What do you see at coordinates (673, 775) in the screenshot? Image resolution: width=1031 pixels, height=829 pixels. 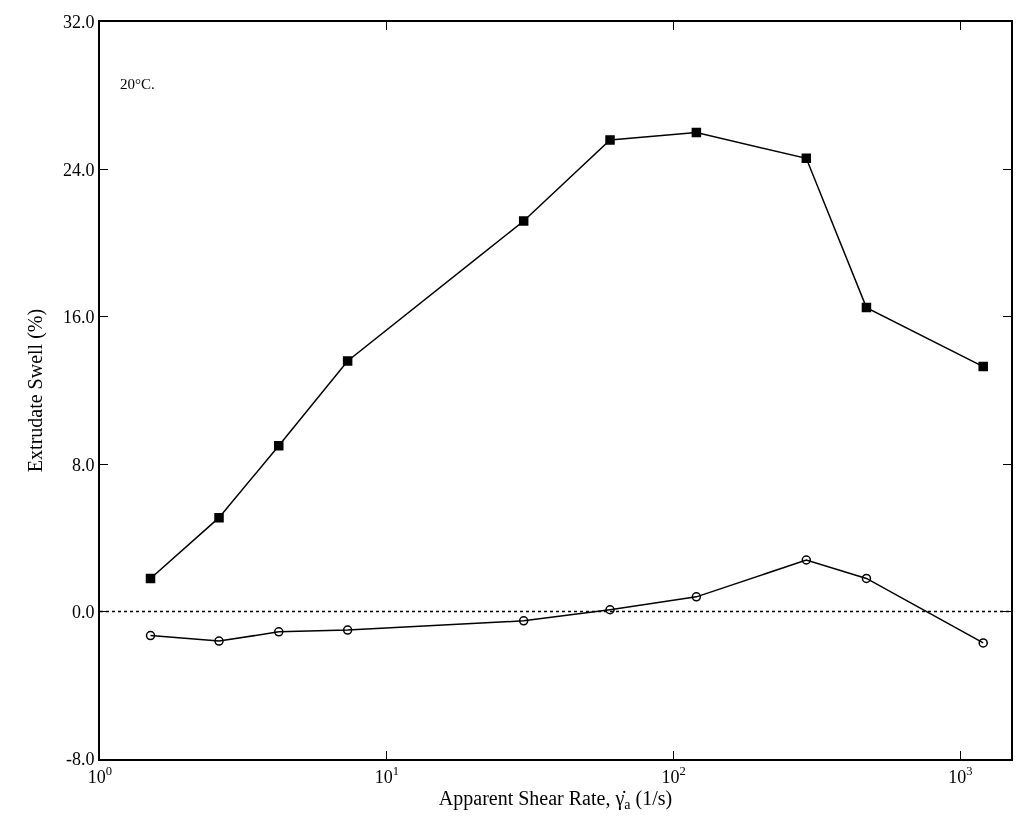 I see `x-tick-label: 10$^{2}$` at bounding box center [673, 775].